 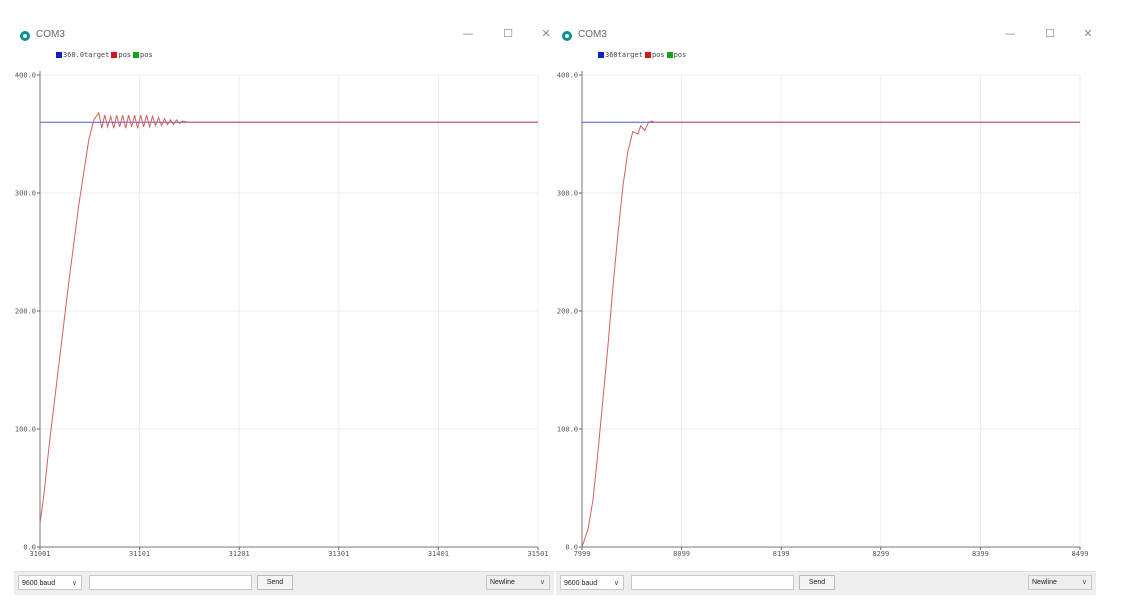 What do you see at coordinates (537, 554) in the screenshot?
I see `x-tick-label: 31501` at bounding box center [537, 554].